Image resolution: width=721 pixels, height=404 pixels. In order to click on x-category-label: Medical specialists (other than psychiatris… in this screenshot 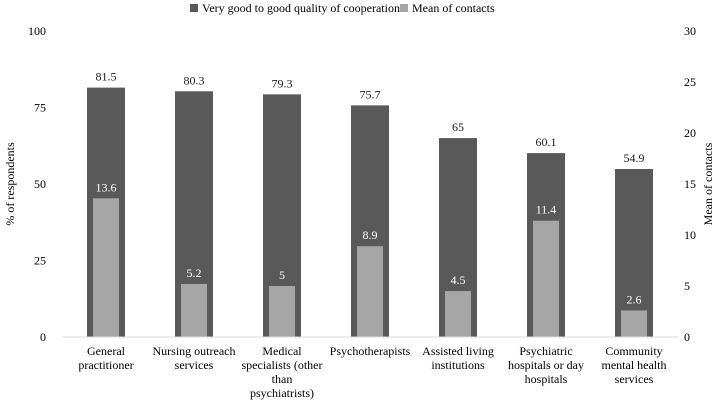, I will do `click(282, 372)`.